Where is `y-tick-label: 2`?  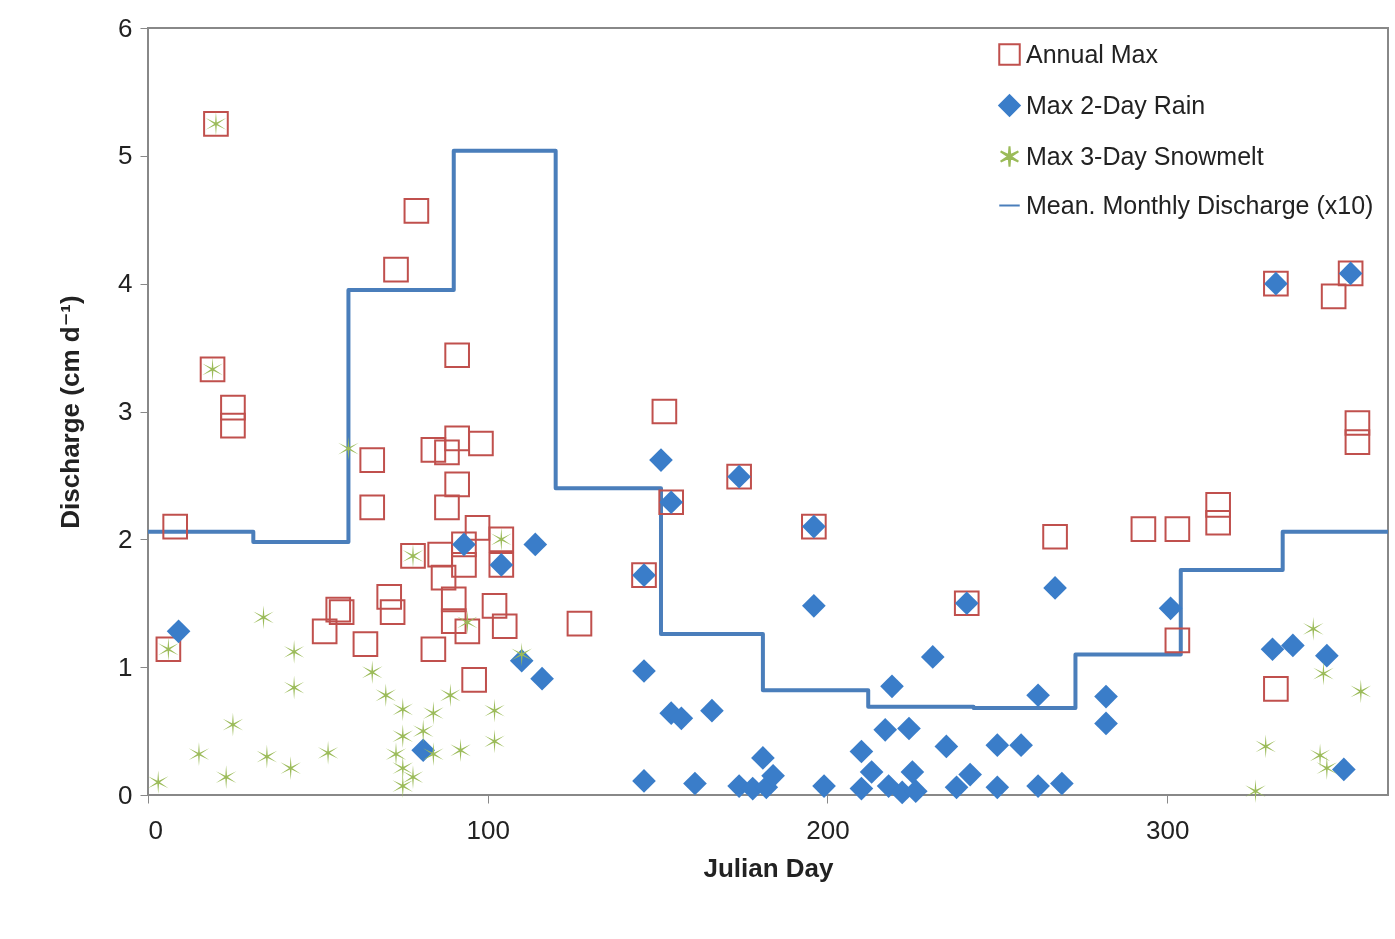 y-tick-label: 2 is located at coordinates (125, 538).